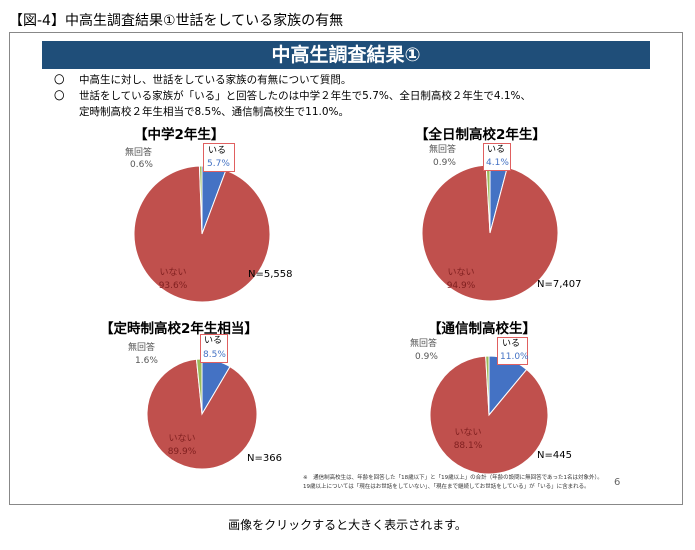 The width and height of the screenshot is (695, 550). What do you see at coordinates (141, 165) in the screenshot?
I see `mukaitou-value: 0.6%` at bounding box center [141, 165].